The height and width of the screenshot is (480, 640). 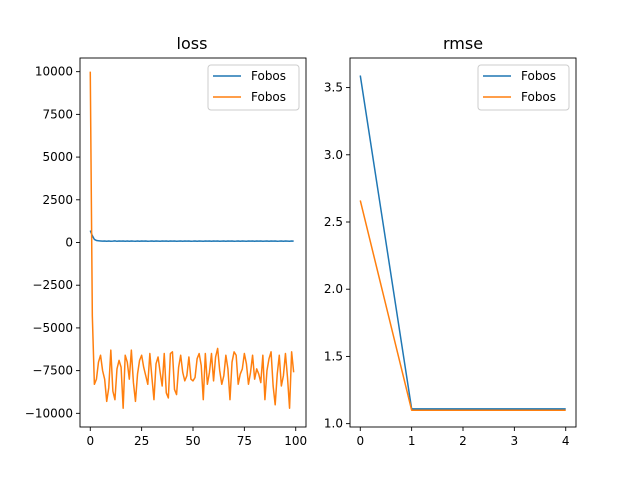 I want to click on x-ticks: 0 1 2 3 4, so click(x=463, y=437).